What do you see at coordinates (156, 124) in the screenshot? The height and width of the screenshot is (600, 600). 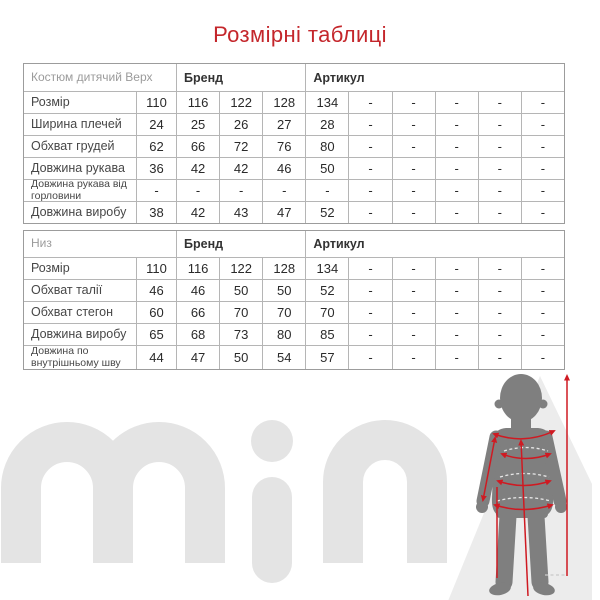 I see `cell-value: 24` at bounding box center [156, 124].